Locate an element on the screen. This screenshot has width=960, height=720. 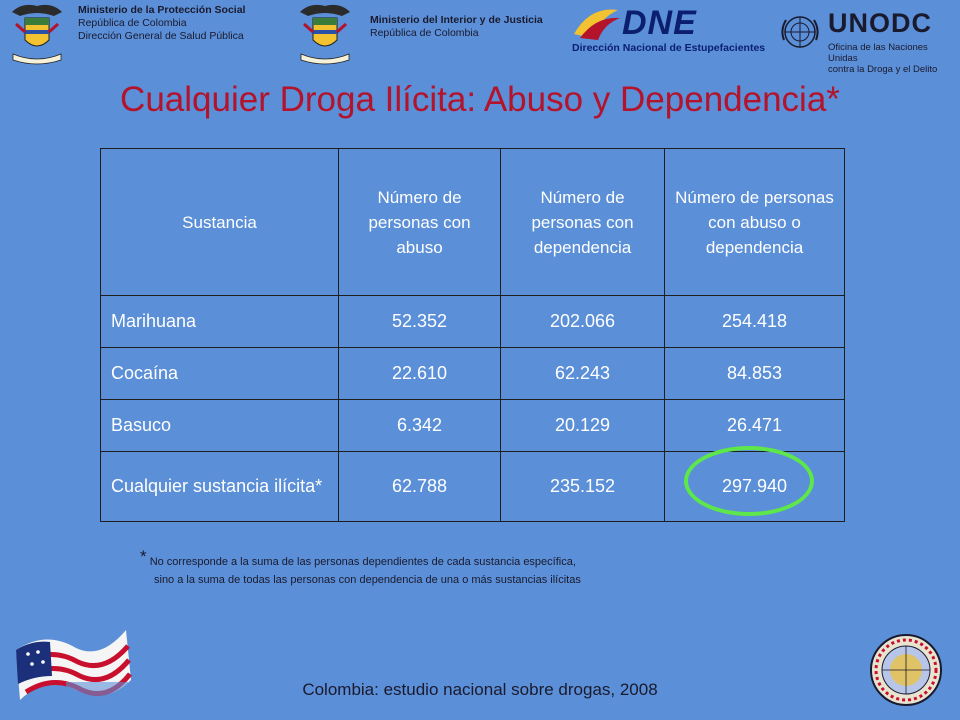
table-row: Marihuana 52.352 202.066 254.418 is located at coordinates (472, 321).